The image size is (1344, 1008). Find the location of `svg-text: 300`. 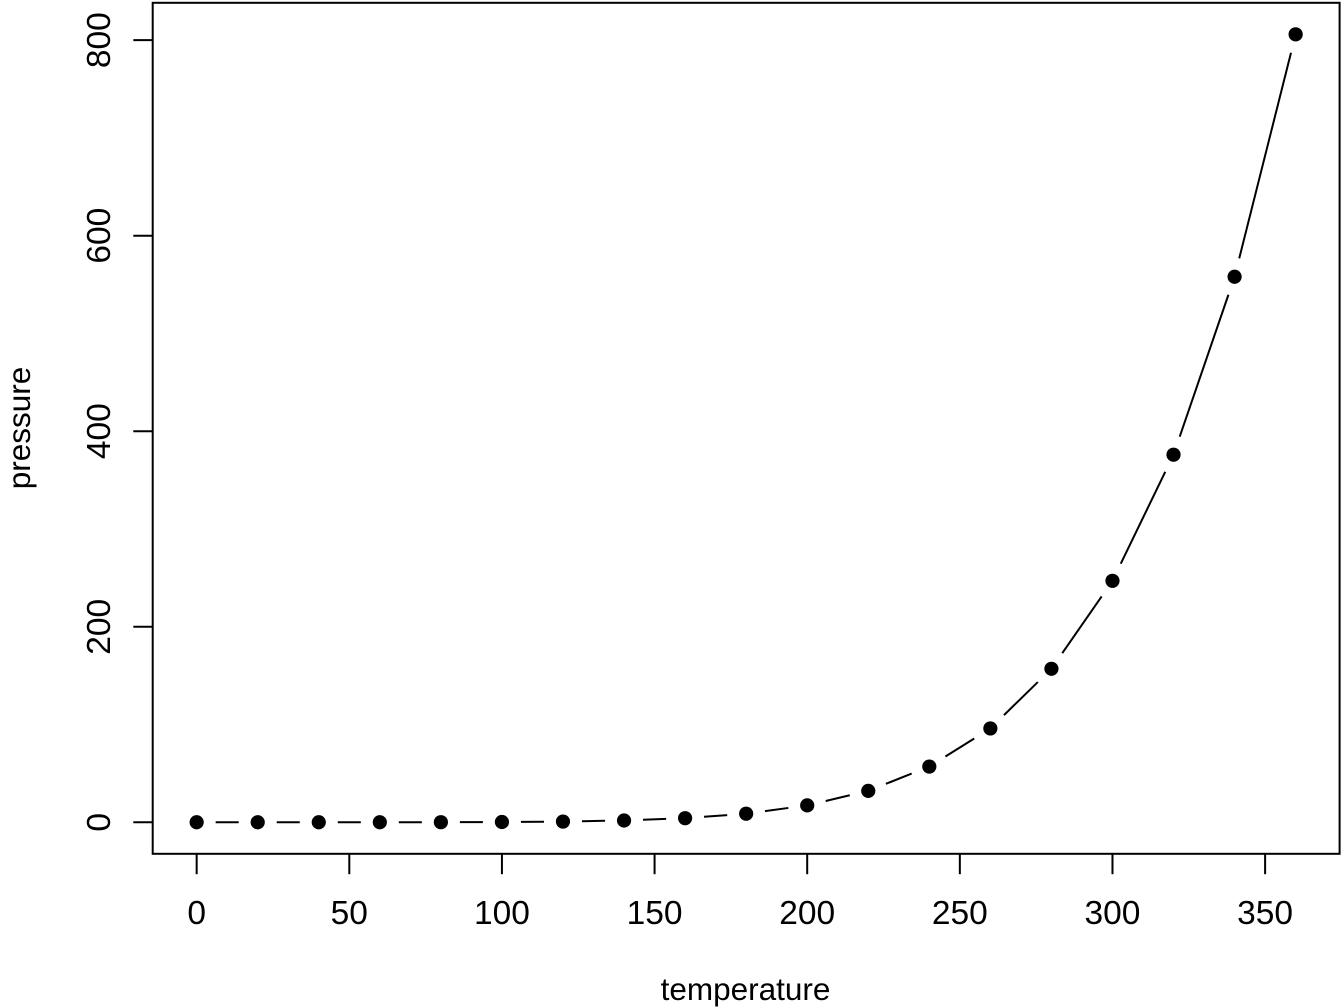

svg-text: 300 is located at coordinates (1113, 913).